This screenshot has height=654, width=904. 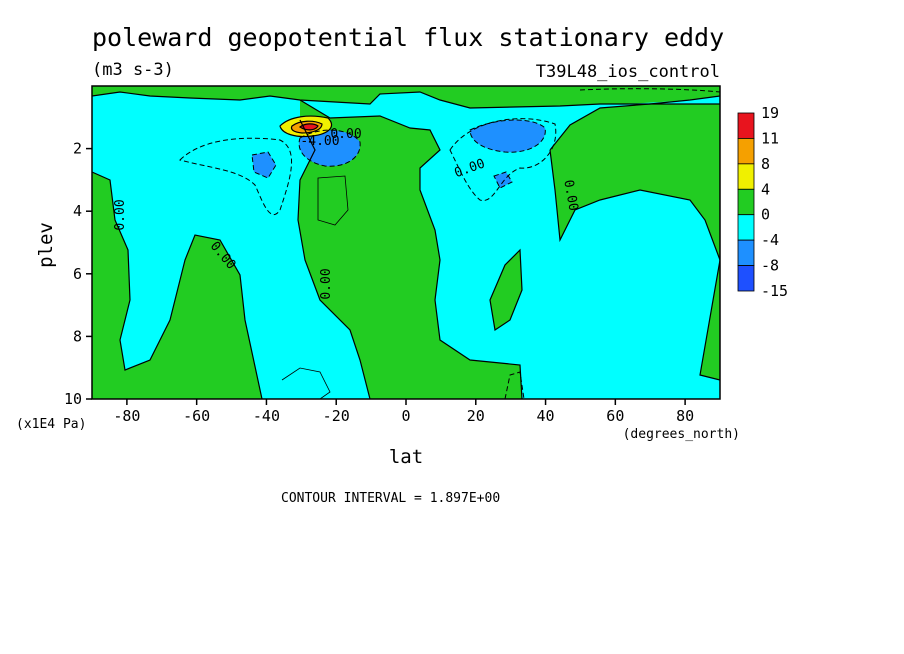 I want to click on fill-min-south, so click(x=330, y=148).